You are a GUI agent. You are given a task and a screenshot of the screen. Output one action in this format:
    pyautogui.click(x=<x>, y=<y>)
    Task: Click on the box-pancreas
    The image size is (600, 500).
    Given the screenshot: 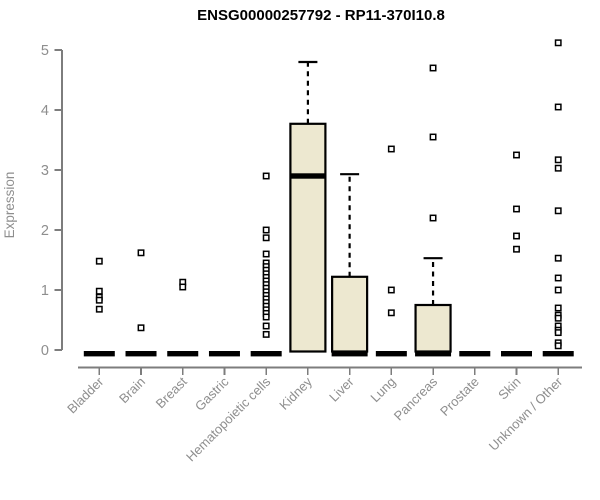 What is the action you would take?
    pyautogui.click(x=433, y=328)
    